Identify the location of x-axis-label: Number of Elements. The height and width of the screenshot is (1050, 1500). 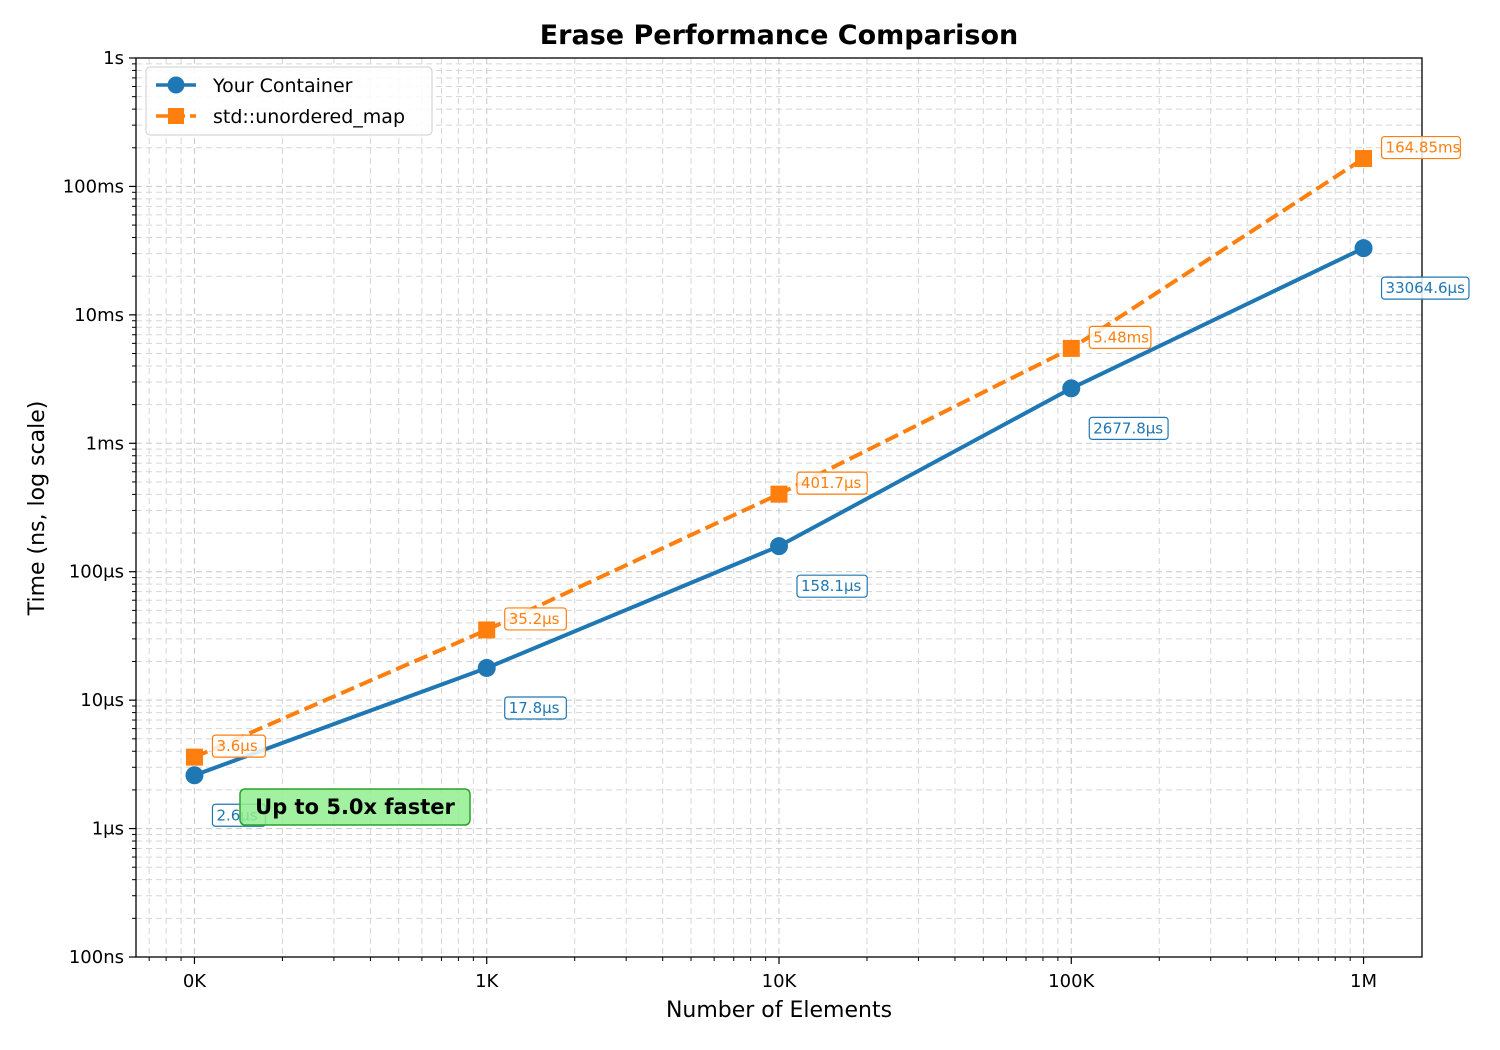
(779, 1010).